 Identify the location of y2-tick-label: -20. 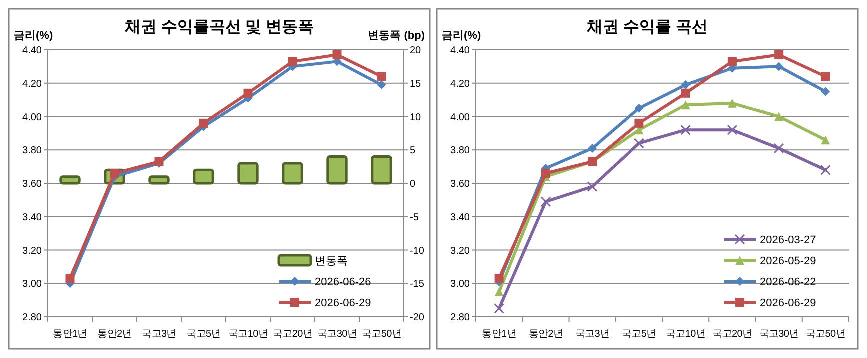
(417, 318).